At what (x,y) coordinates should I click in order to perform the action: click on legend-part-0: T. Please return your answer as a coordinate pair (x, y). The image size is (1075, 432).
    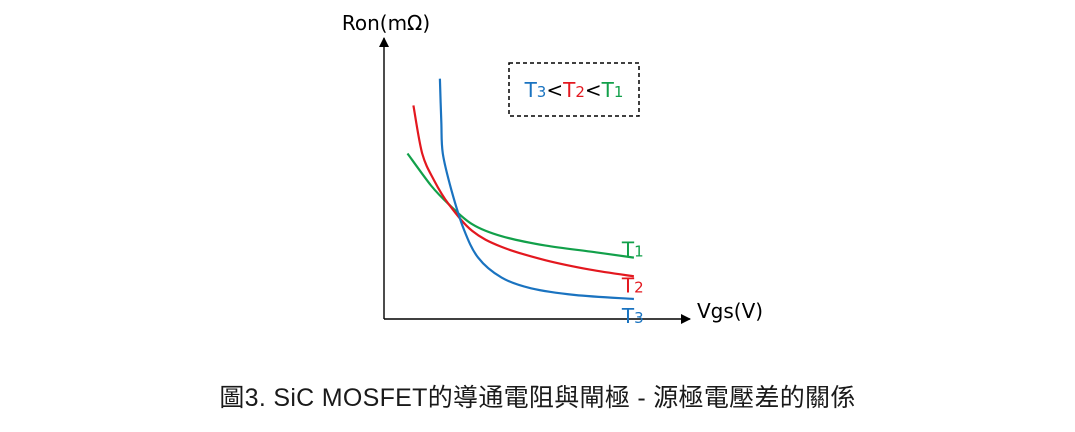
    Looking at the image, I should click on (531, 90).